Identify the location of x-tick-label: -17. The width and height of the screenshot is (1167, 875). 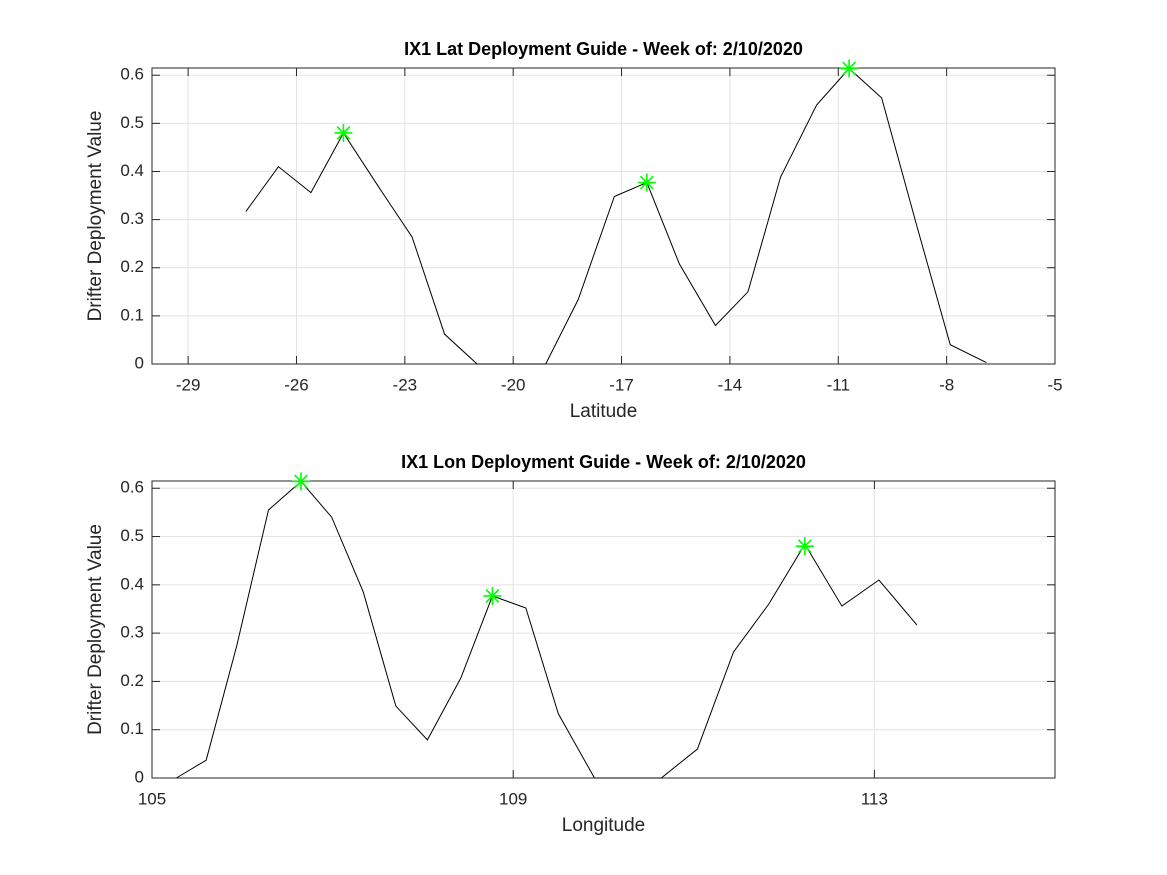
(621, 384).